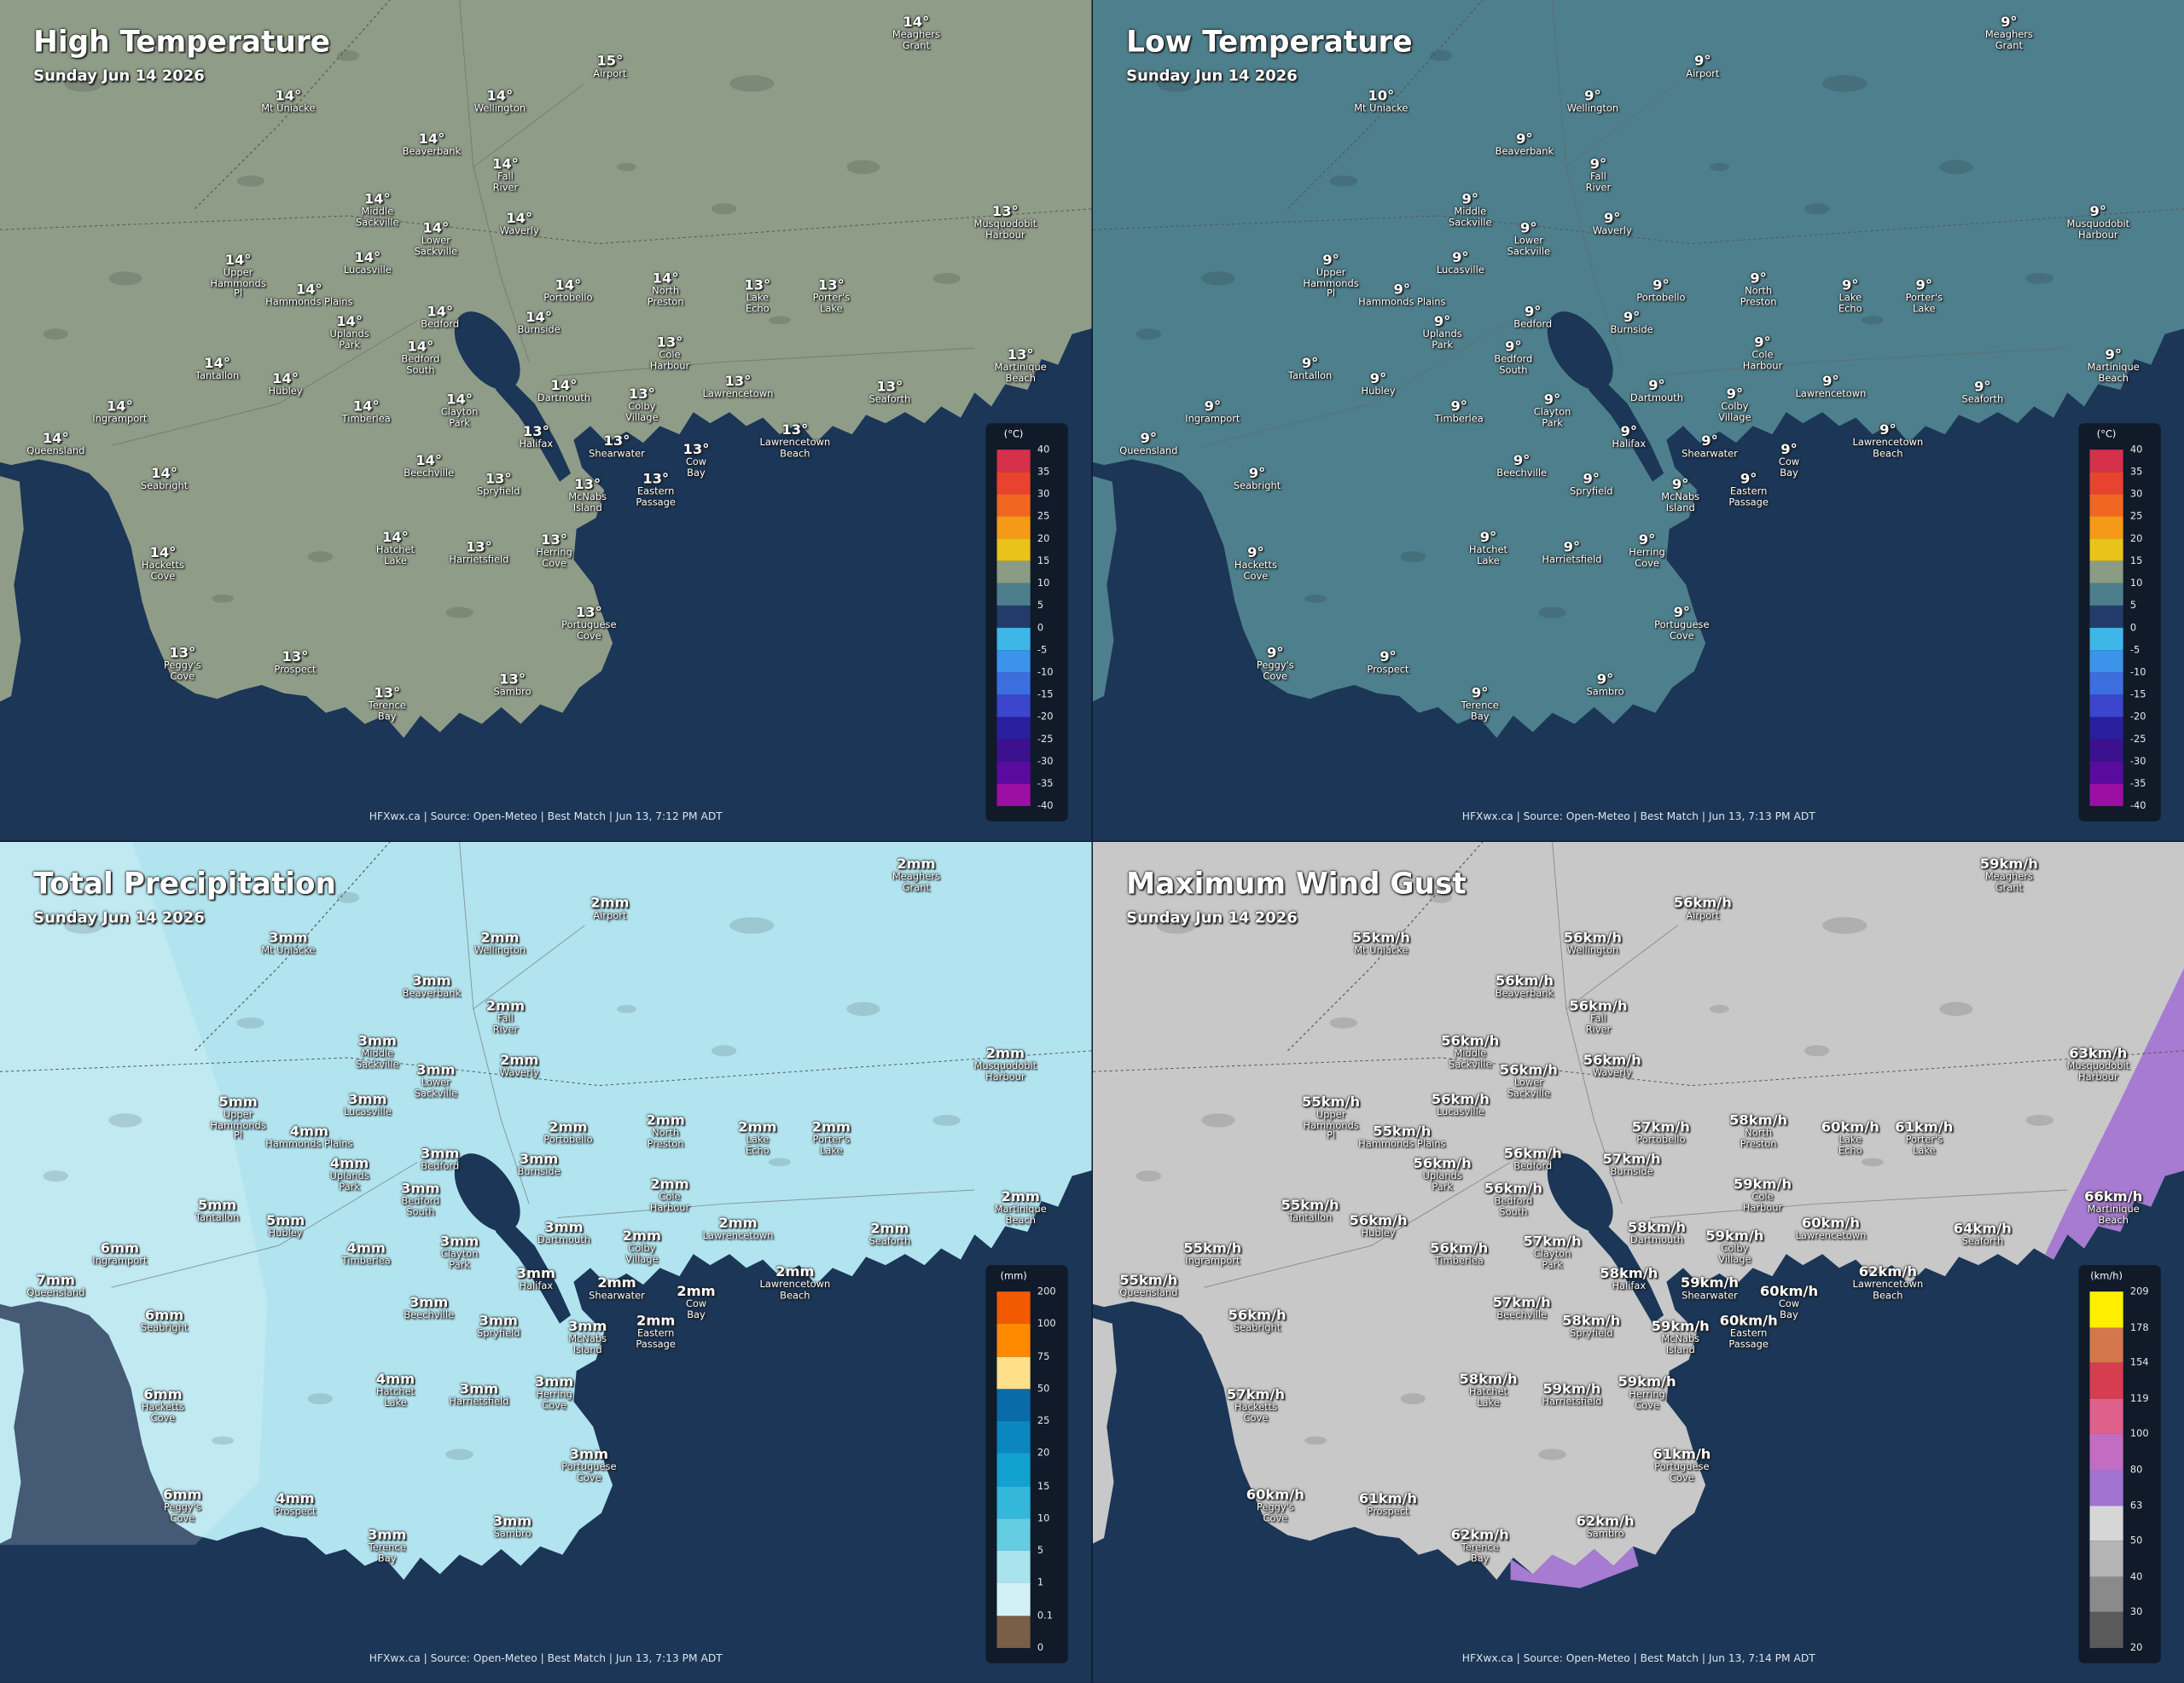 This screenshot has width=2184, height=1683. What do you see at coordinates (589, 630) in the screenshot?
I see `place-name: Portuguese Cove` at bounding box center [589, 630].